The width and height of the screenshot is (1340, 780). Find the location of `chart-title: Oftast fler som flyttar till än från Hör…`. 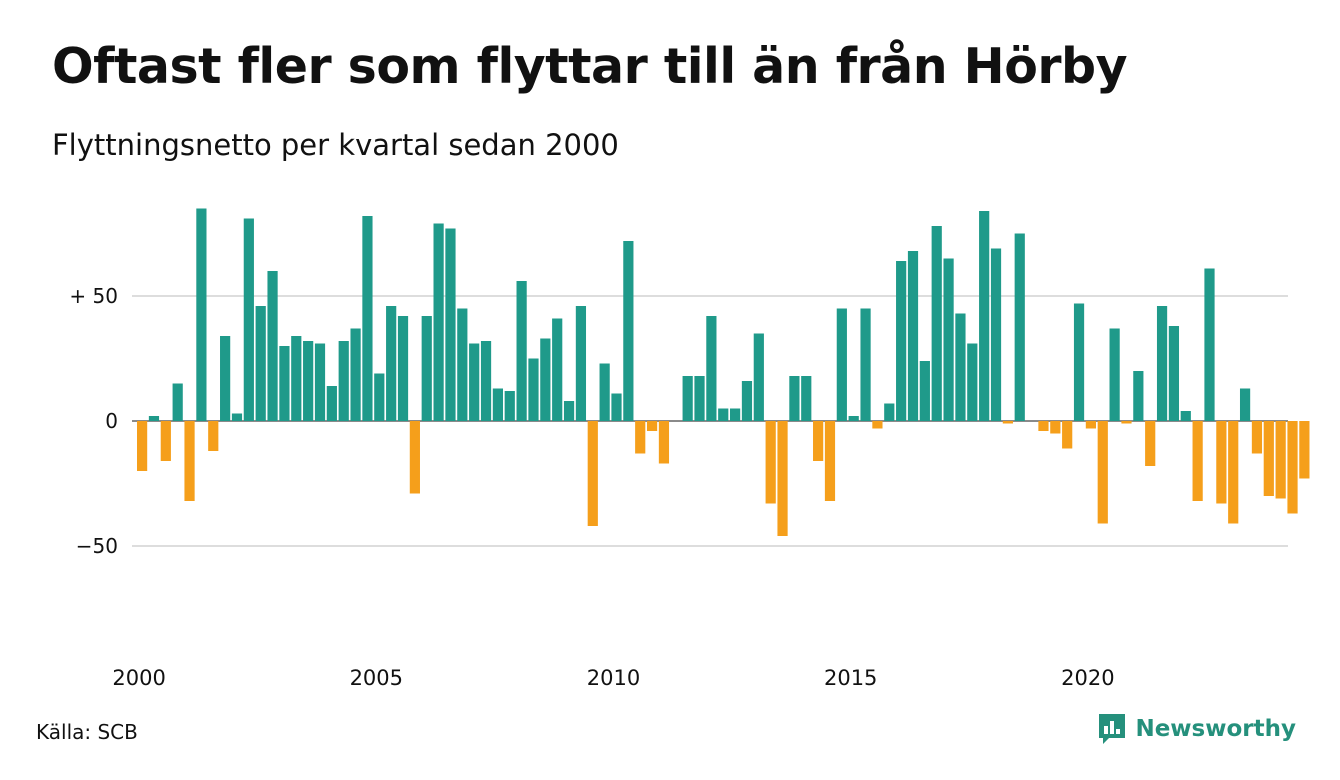

chart-title: Oftast fler som flyttar till än från Hör… is located at coordinates (590, 66).